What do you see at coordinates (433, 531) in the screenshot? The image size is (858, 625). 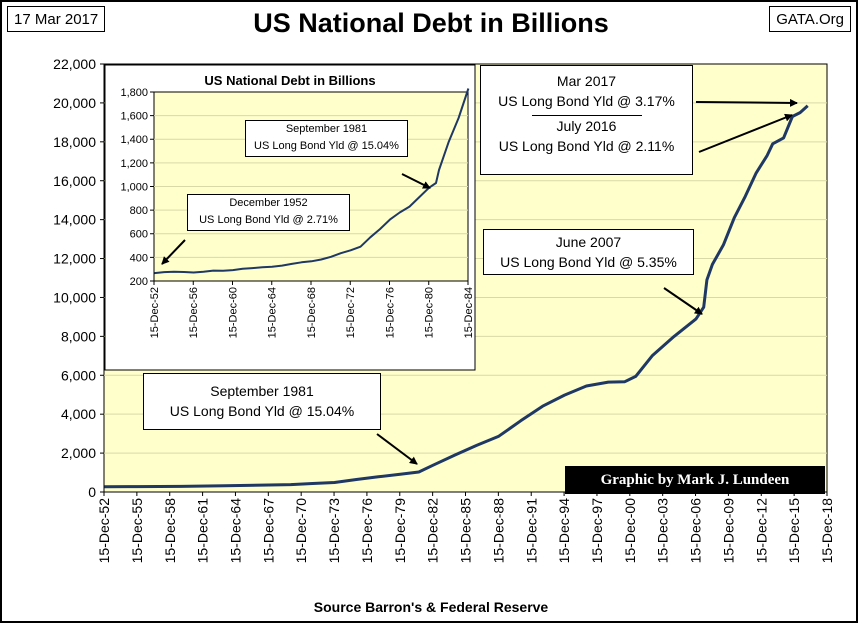 I see `main-x-tick-label: 15-Dec-82` at bounding box center [433, 531].